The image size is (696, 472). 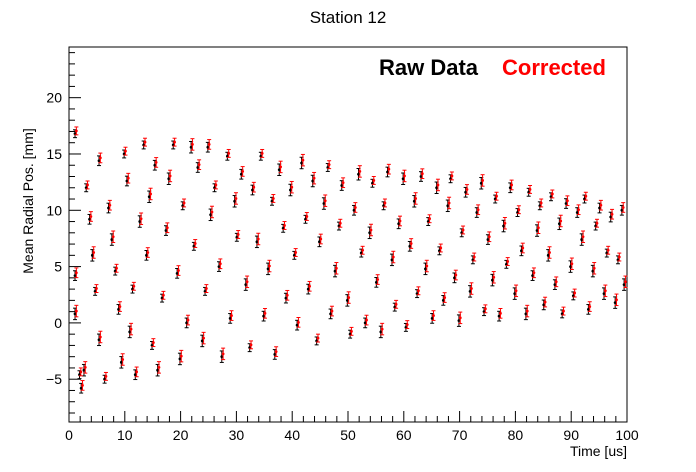 What do you see at coordinates (429, 67) in the screenshot?
I see `legend-raw-data: Raw Data` at bounding box center [429, 67].